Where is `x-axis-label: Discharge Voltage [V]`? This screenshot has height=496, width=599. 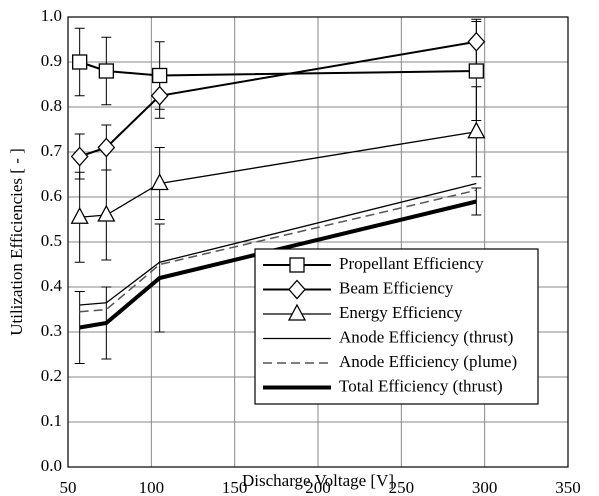
x-axis-label: Discharge Voltage [V] is located at coordinates (318, 480).